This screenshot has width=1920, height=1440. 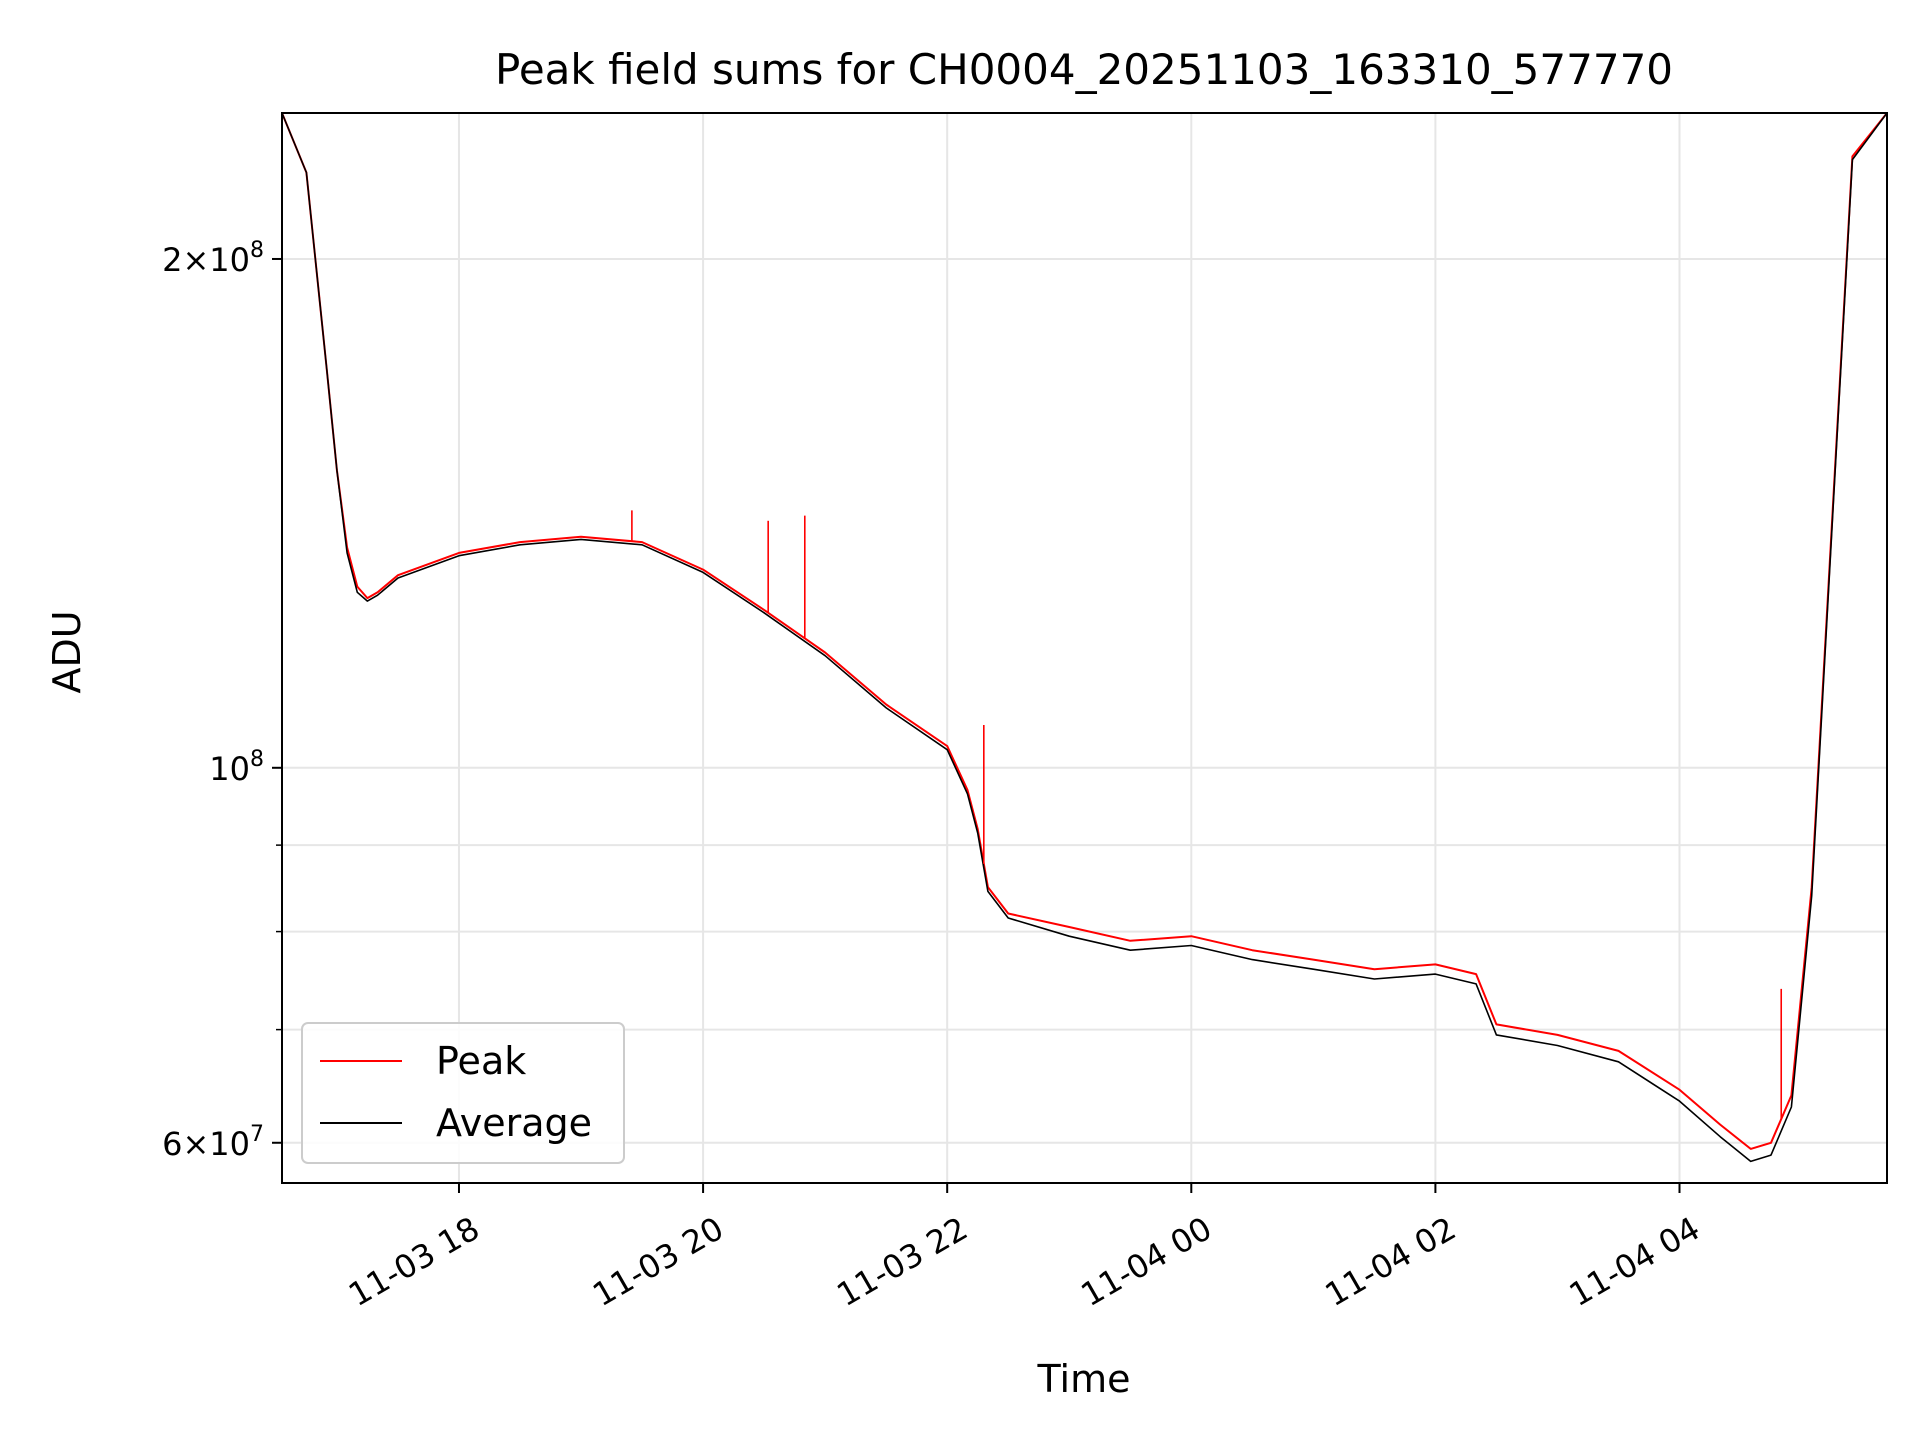 What do you see at coordinates (257, 1134) in the screenshot?
I see `y-tick-label-exp: 7` at bounding box center [257, 1134].